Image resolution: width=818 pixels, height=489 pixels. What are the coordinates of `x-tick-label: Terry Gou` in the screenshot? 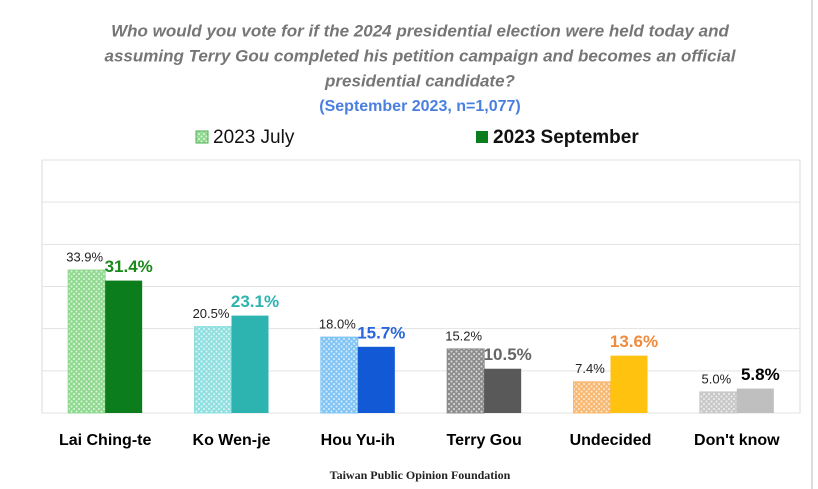 It's located at (484, 440).